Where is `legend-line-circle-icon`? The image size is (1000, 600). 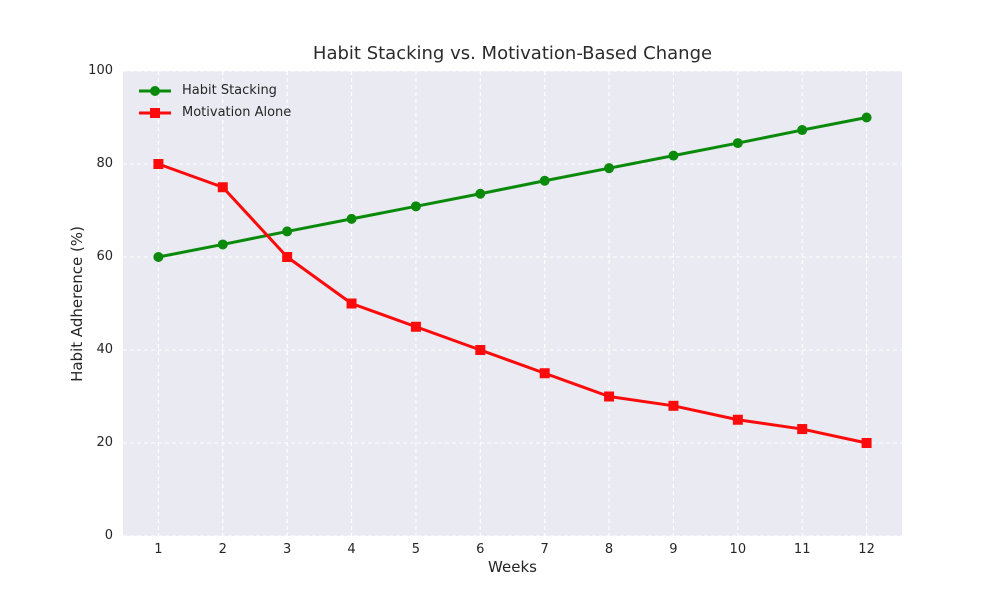 legend-line-circle-icon is located at coordinates (155, 90).